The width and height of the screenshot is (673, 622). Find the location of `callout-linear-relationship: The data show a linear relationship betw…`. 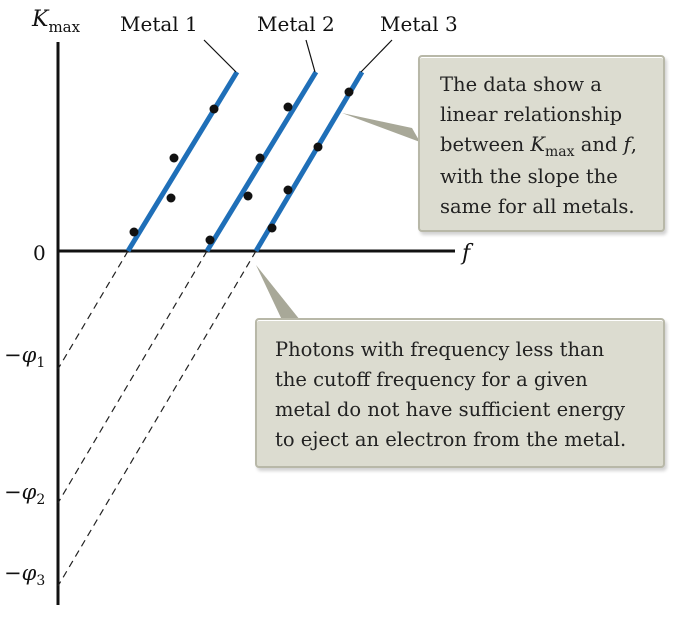

callout-linear-relationship: The data show a linear relationship betw… is located at coordinates (541, 143).